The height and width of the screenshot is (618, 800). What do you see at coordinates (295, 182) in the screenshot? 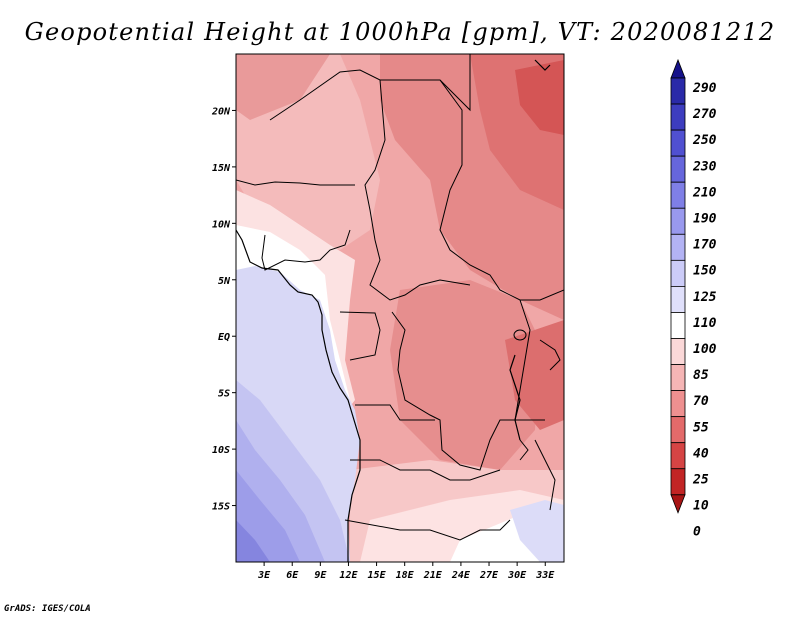
I see `boundary-niger-nigeria` at bounding box center [295, 182].